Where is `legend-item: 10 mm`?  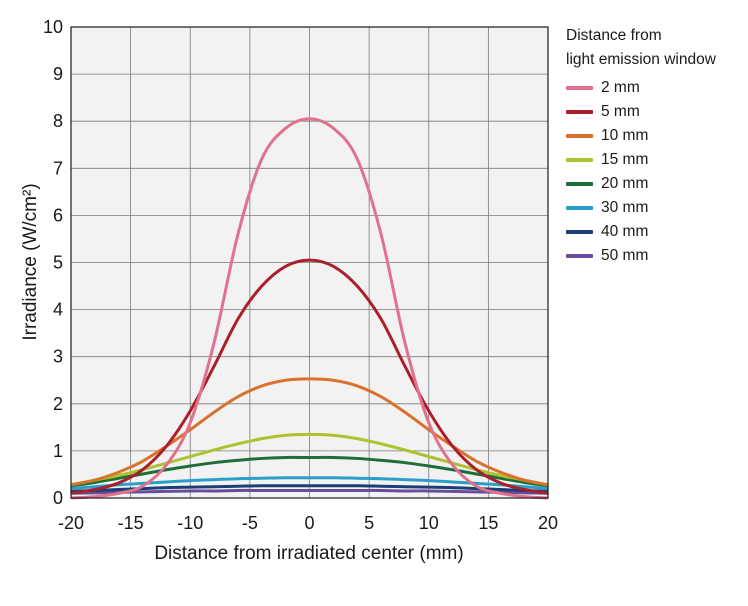
legend-item: 10 mm is located at coordinates (641, 136).